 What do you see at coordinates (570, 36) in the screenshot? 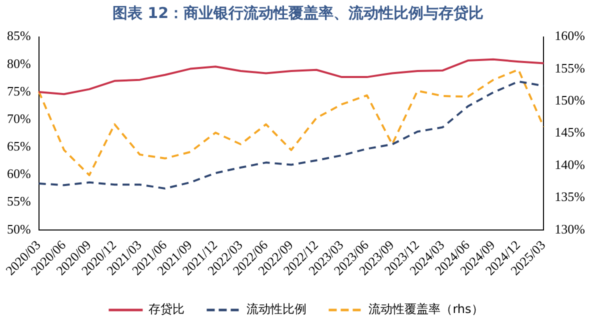
I see `y2-tick-label: 160%` at bounding box center [570, 36].